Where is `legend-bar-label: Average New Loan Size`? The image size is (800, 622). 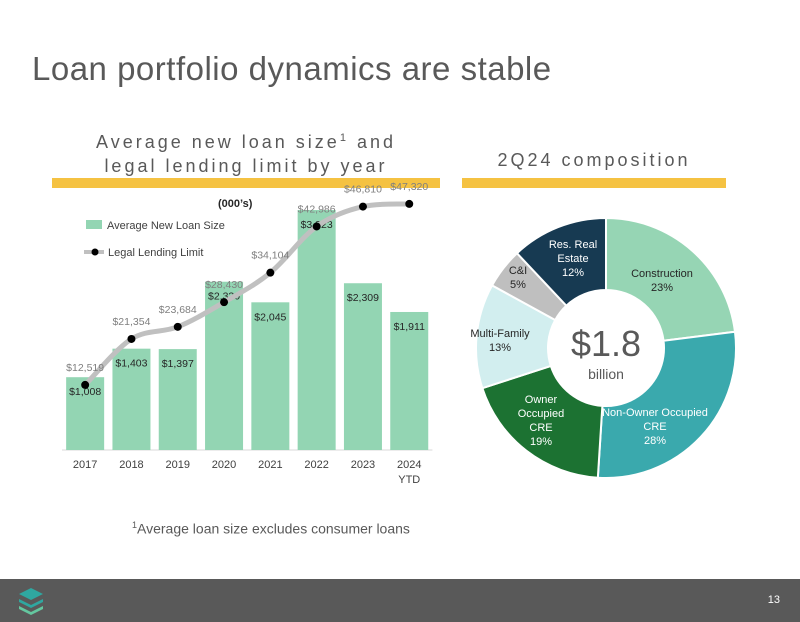
legend-bar-label: Average New Loan Size is located at coordinates (166, 226).